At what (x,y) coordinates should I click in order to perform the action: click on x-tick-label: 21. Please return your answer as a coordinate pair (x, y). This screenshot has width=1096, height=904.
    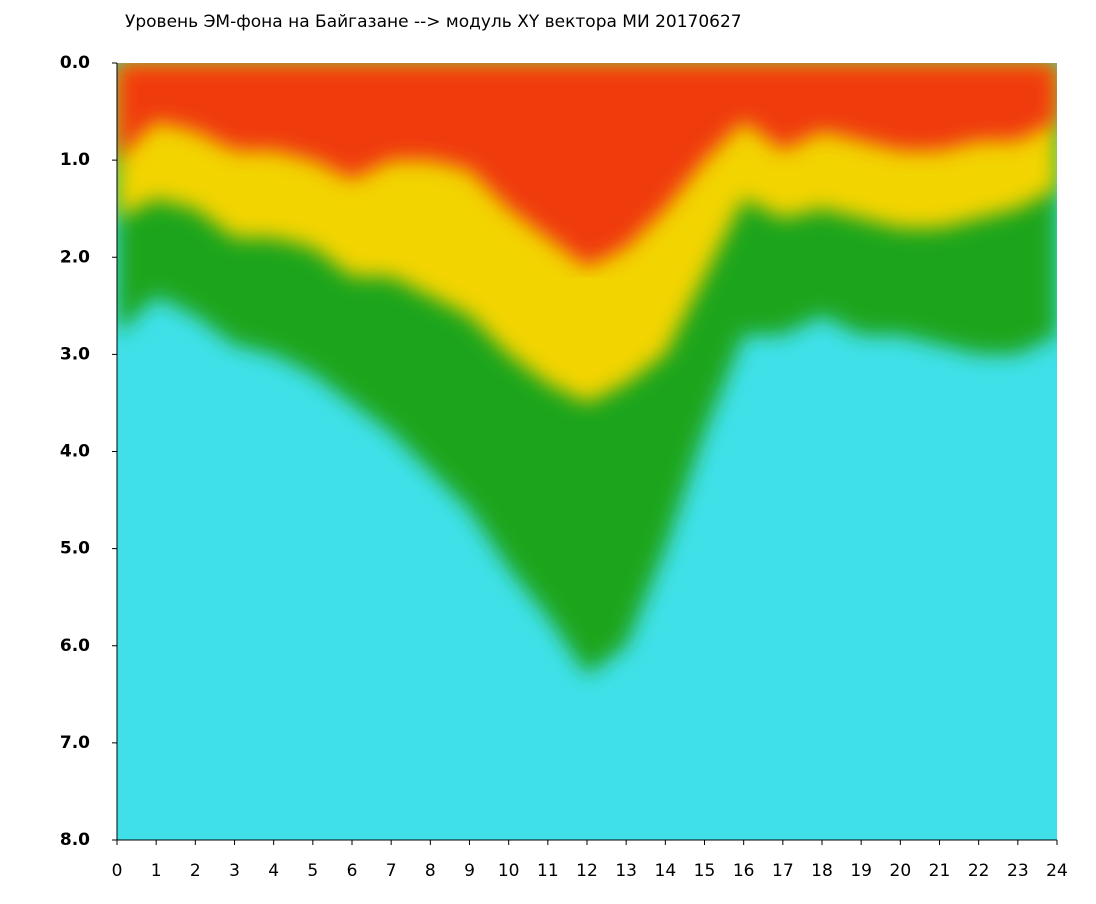
    Looking at the image, I should click on (940, 871).